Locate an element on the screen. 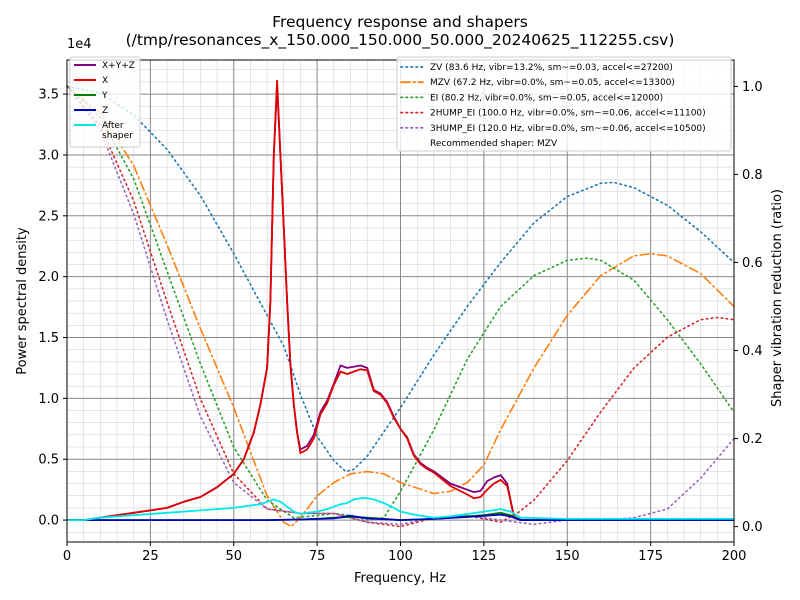  y-left-tick-label: 0.5 is located at coordinates (48, 460).